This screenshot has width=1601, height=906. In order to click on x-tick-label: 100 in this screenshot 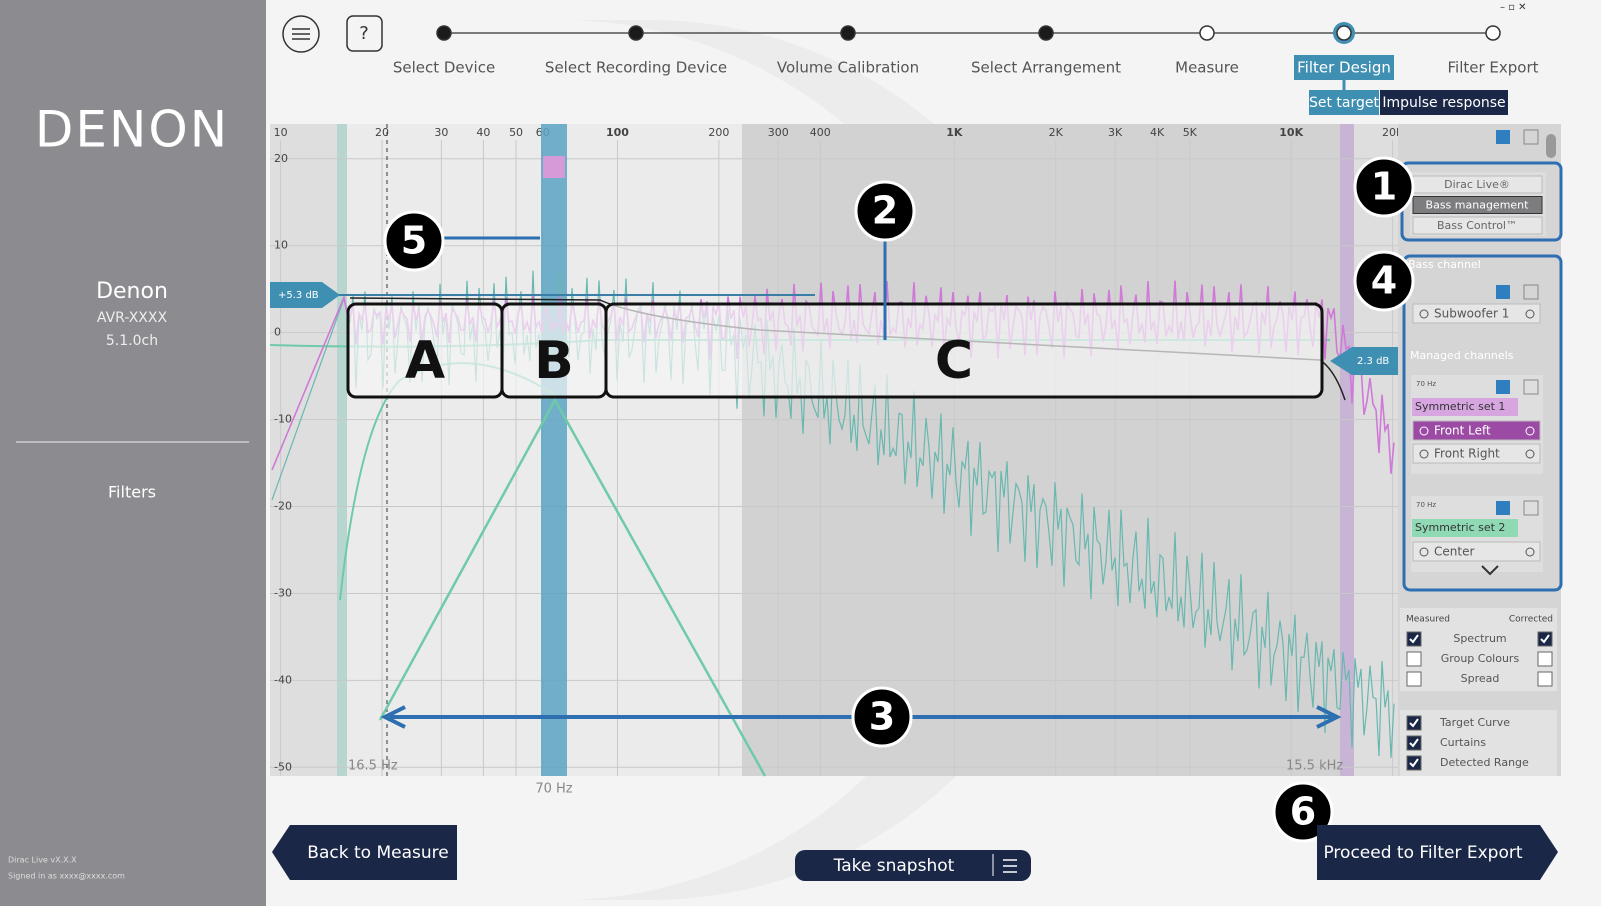, I will do `click(617, 132)`.